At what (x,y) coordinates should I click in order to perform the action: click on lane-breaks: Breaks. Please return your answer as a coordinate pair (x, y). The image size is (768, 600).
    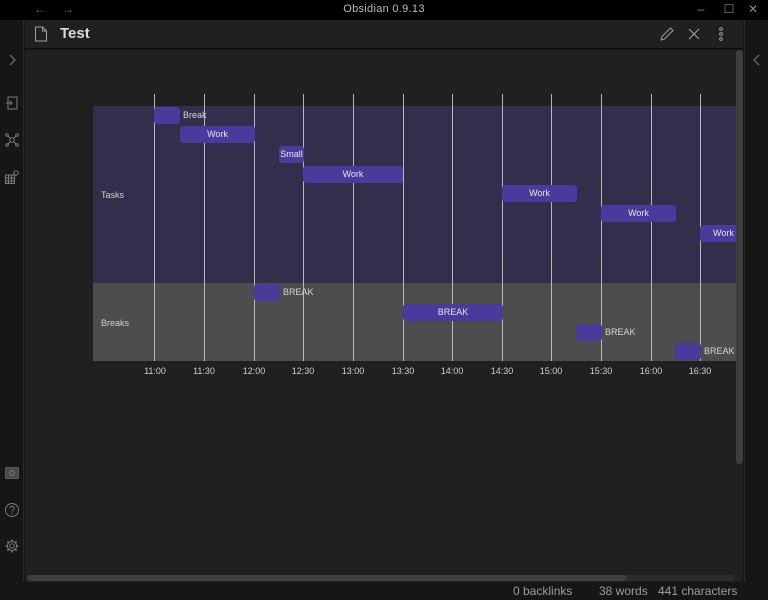
    Looking at the image, I should click on (414, 322).